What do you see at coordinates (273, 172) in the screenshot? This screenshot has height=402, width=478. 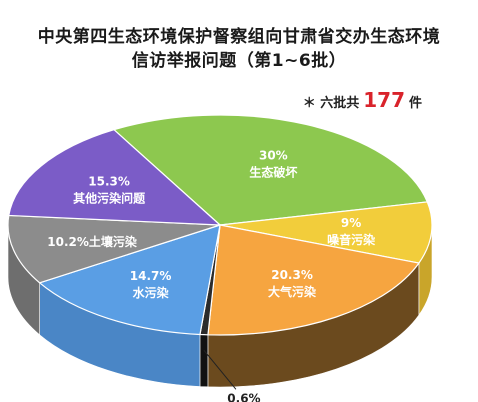 I see `slice-name-0: 生态破坏` at bounding box center [273, 172].